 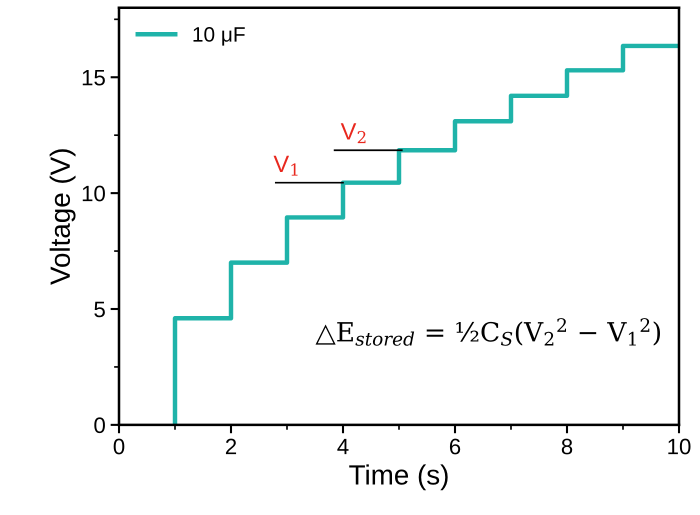 What do you see at coordinates (93, 78) in the screenshot?
I see `y-tick-label: 15` at bounding box center [93, 78].